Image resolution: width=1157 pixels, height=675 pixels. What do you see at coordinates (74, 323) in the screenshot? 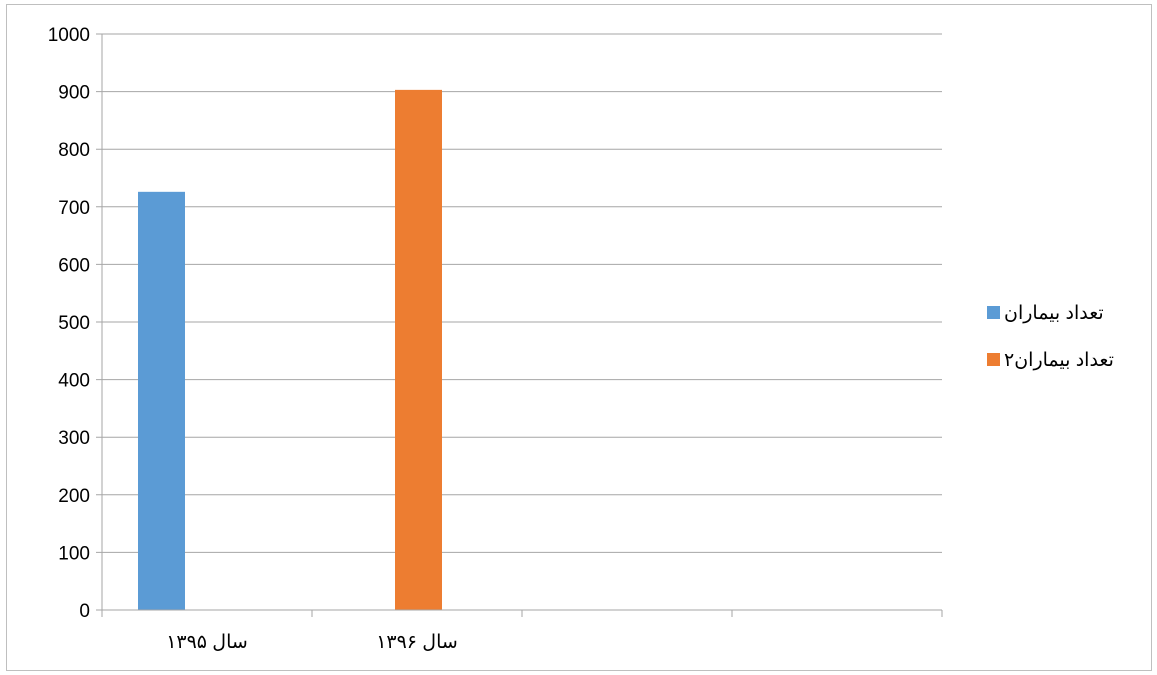
I see `y-tick-label: 500` at bounding box center [74, 323].